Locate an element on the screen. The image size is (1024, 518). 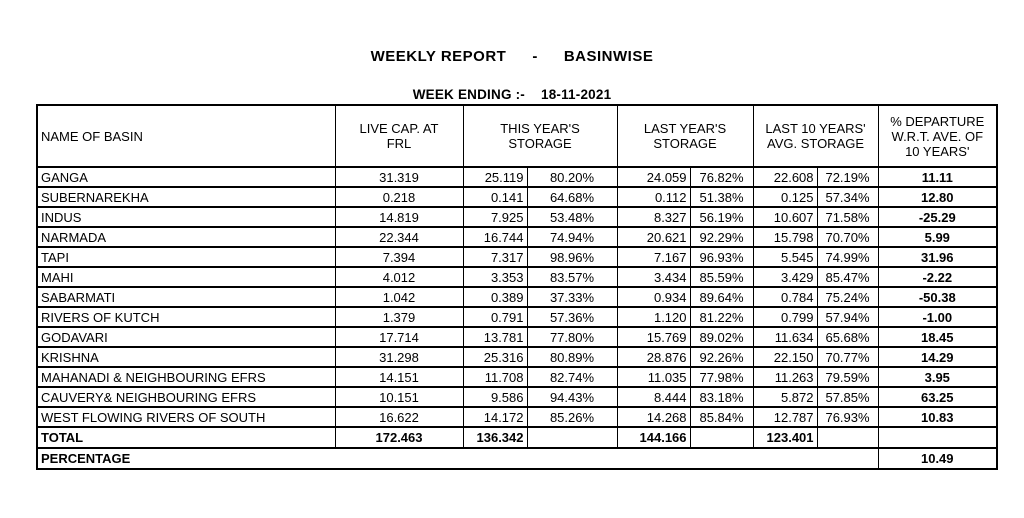
basin-this-year: 0.791 is located at coordinates (495, 317).